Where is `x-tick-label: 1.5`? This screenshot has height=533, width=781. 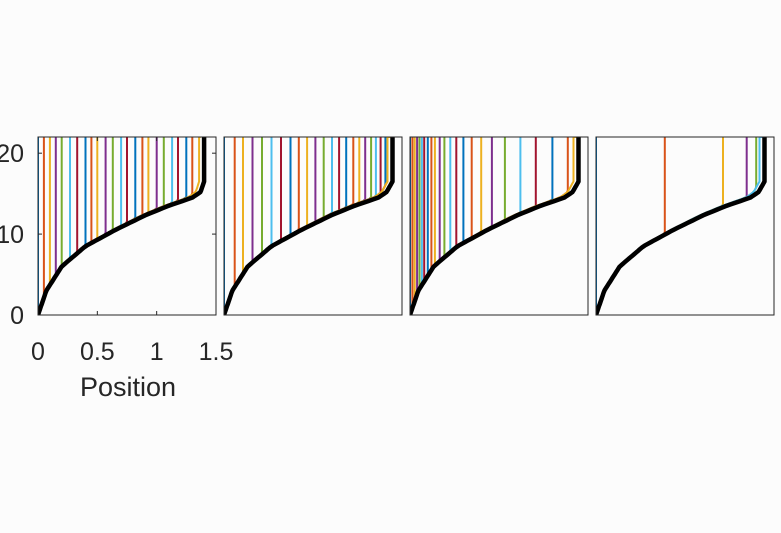
x-tick-label: 1.5 is located at coordinates (216, 352).